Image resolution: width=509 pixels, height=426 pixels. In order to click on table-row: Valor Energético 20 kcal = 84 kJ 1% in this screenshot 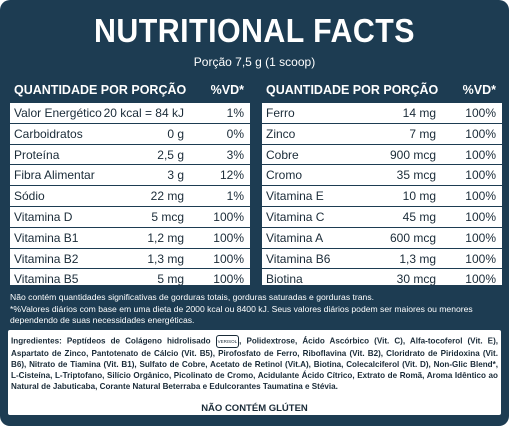, I will do `click(130, 113)`.